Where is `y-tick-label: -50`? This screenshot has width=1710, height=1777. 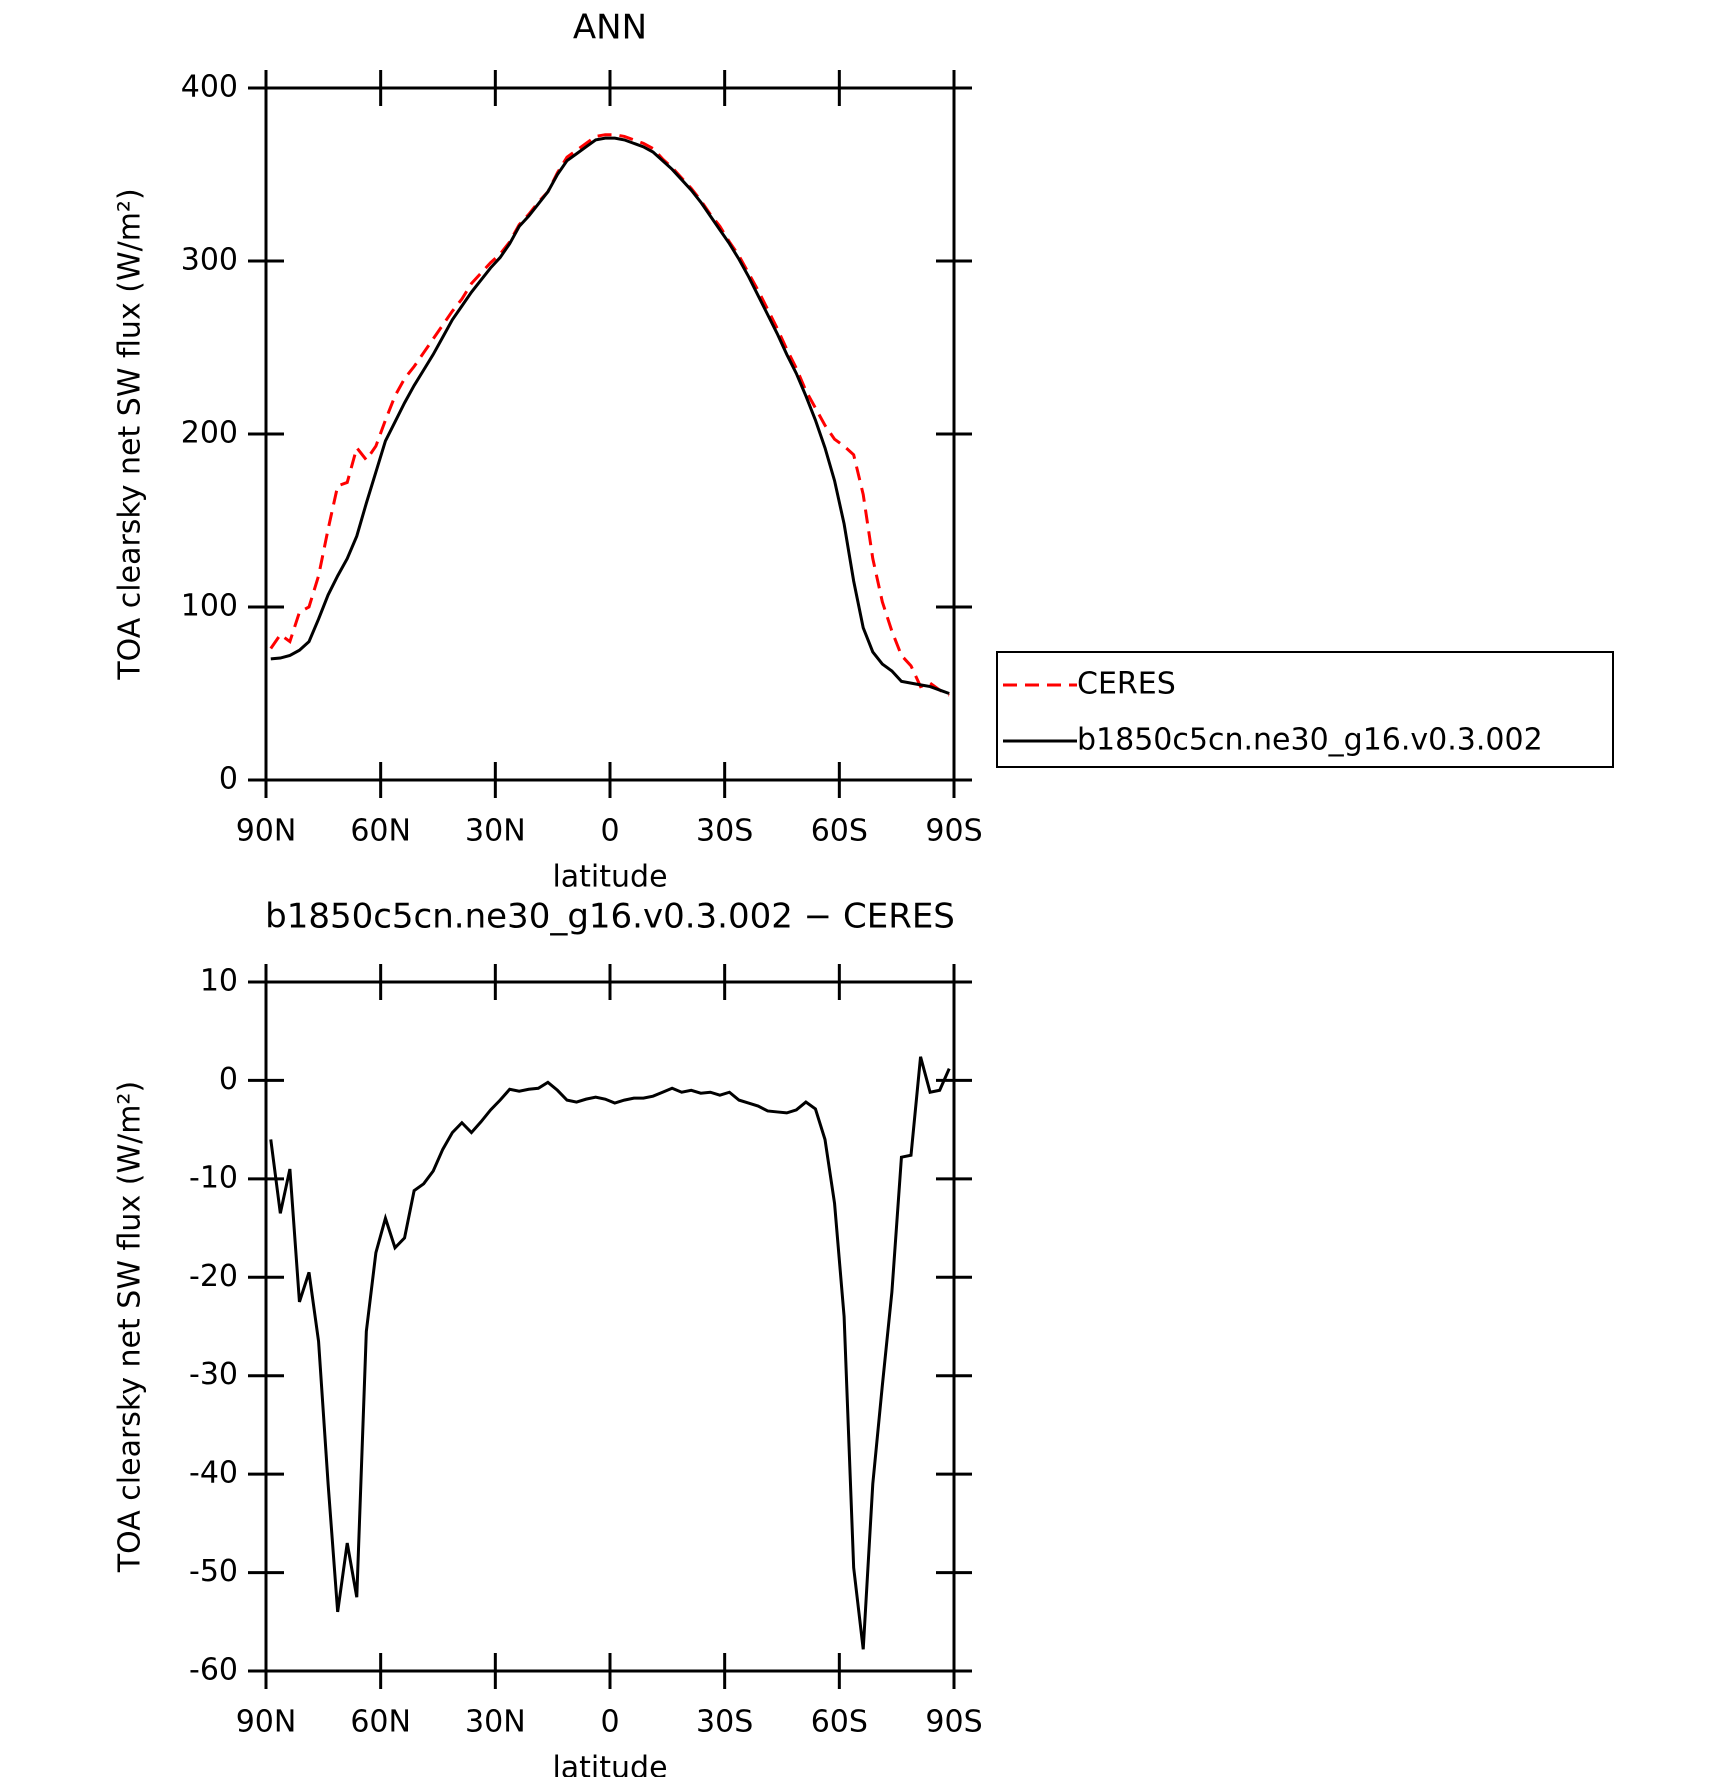 y-tick-label: -50 is located at coordinates (213, 1571).